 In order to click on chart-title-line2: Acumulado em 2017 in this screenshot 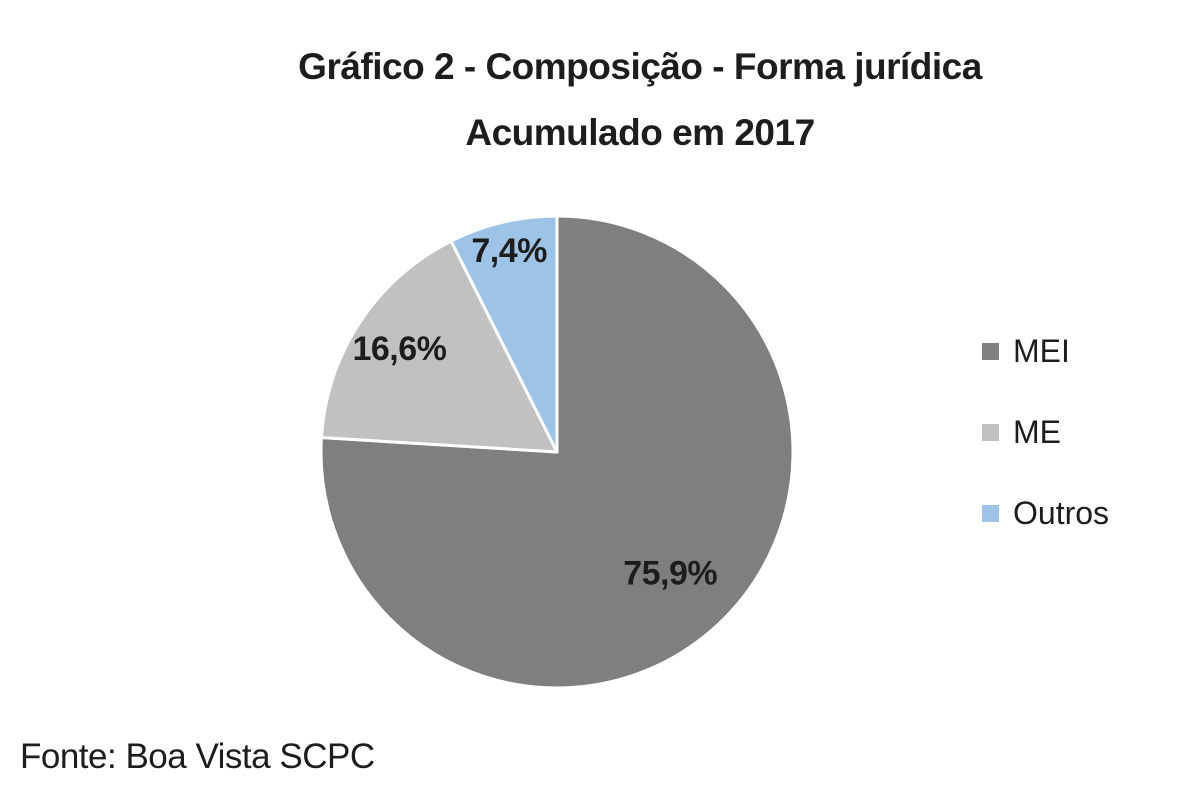, I will do `click(640, 132)`.